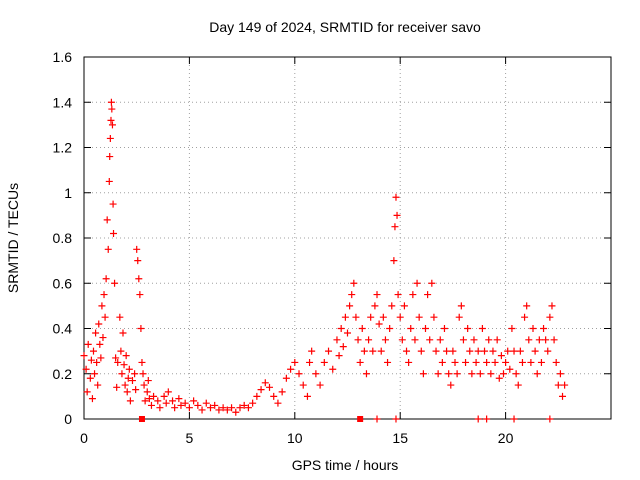 This screenshot has width=640, height=480. Describe the element at coordinates (63, 238) in the screenshot. I see `y-tick-label: 0.8` at that location.